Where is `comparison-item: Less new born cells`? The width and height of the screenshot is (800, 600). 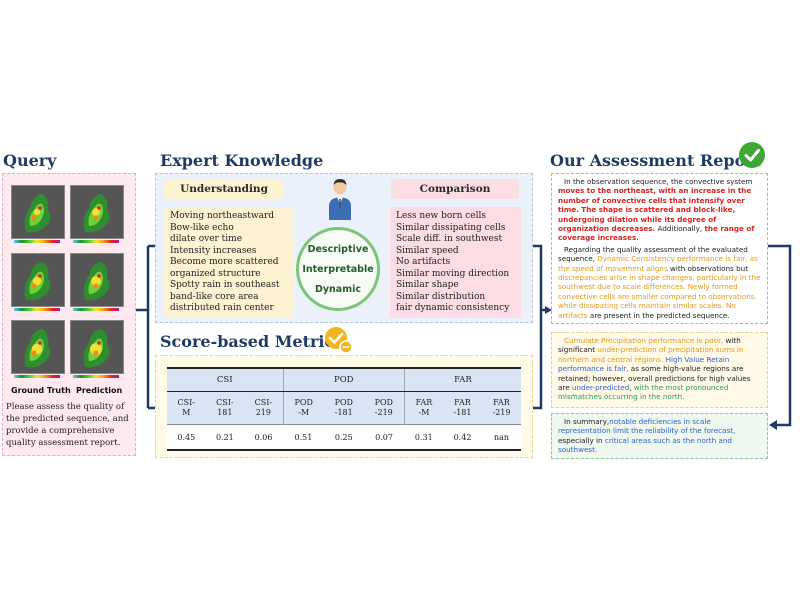 comparison-item: Less new born cells is located at coordinates (441, 216).